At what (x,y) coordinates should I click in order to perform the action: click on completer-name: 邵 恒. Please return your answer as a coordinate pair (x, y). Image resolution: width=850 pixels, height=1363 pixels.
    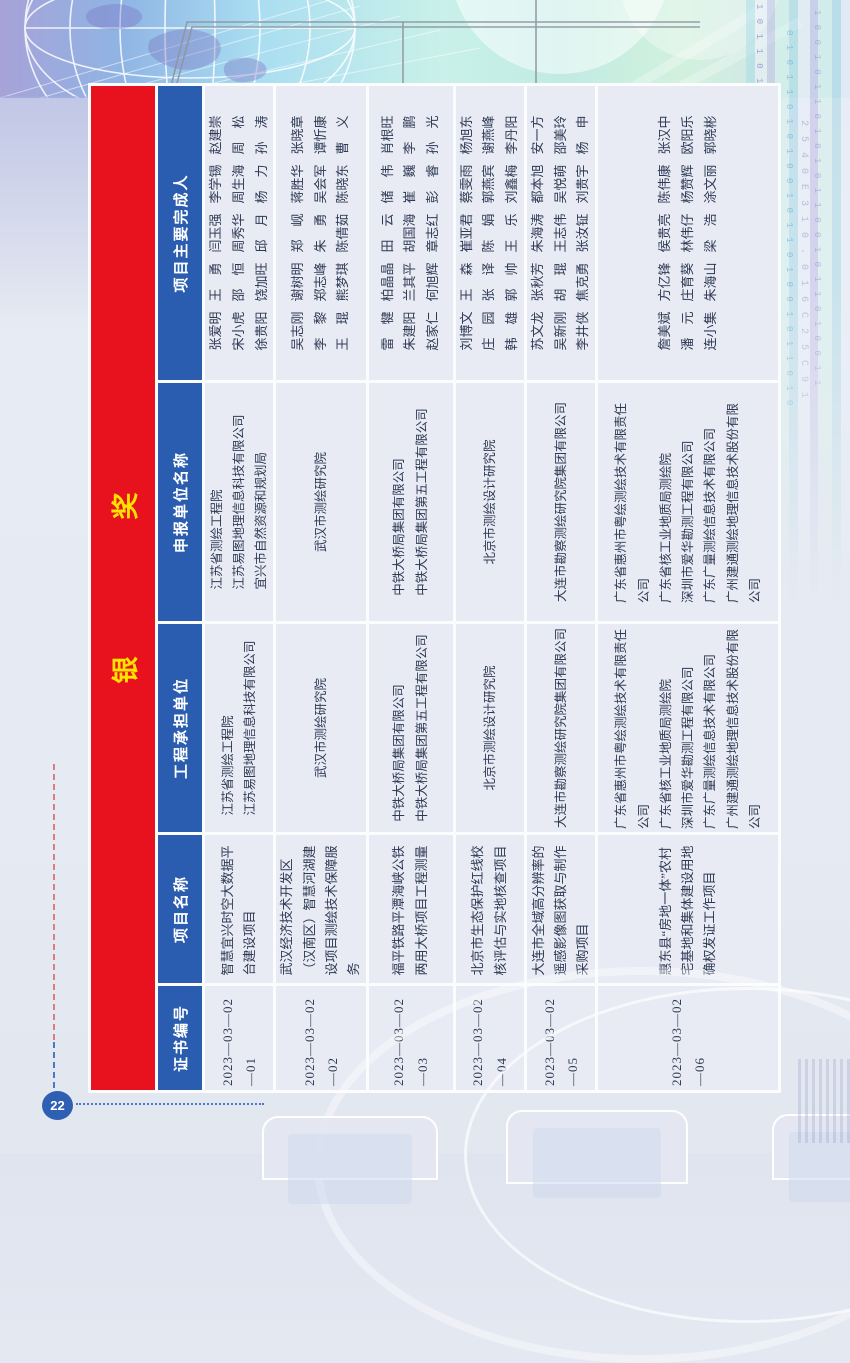
    Looking at the image, I should click on (238, 282).